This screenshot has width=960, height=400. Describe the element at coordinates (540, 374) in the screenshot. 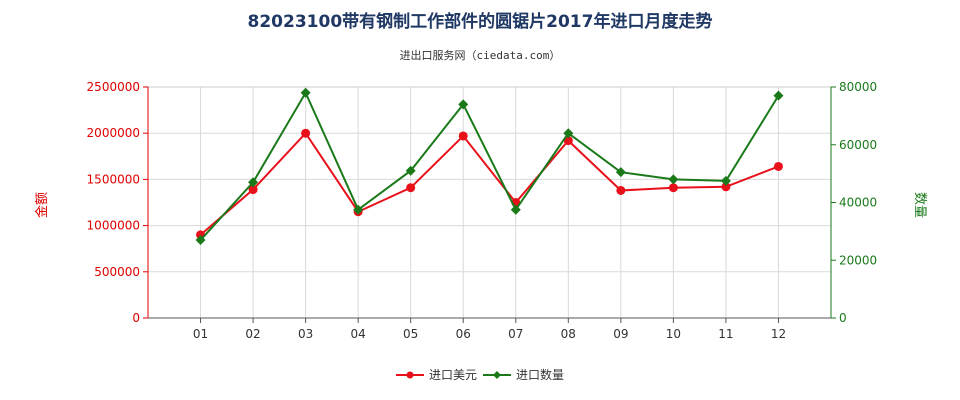

I see `legend-qty-label: 进口数量` at that location.